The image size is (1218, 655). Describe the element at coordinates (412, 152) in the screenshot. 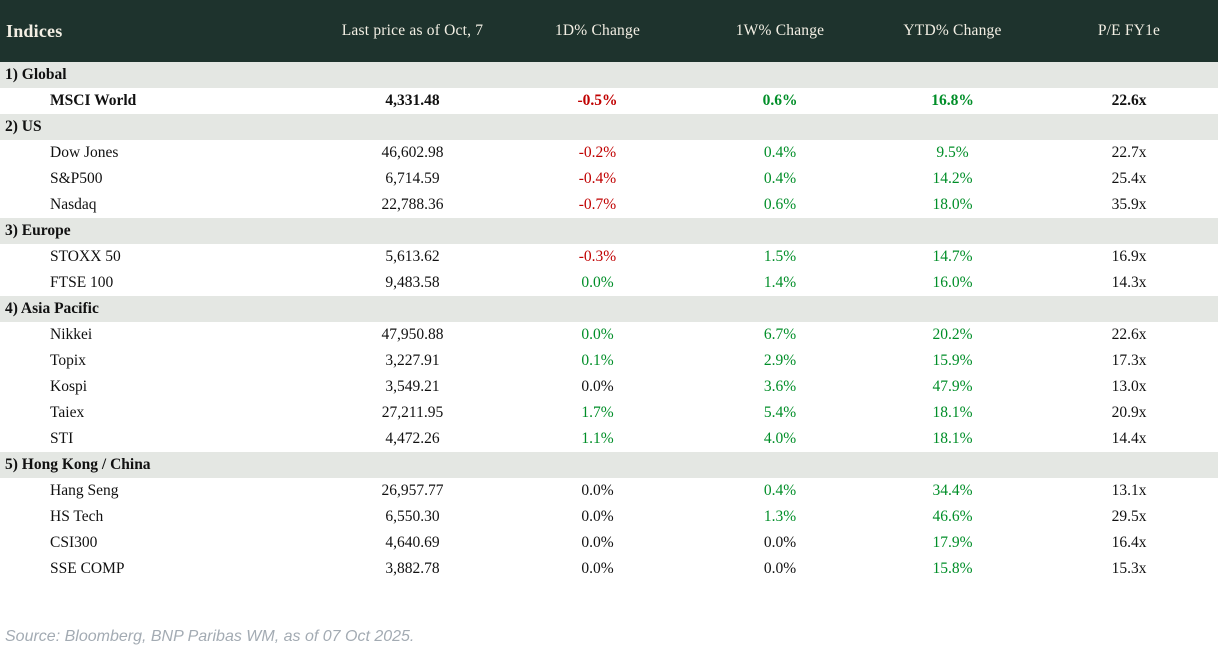

I see `last-price-cell: 46,602.98` at that location.